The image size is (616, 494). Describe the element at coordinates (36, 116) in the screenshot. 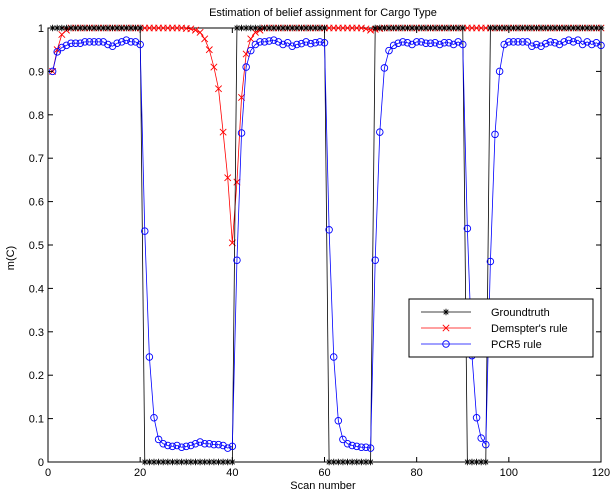

I see `y-tick-label: 0.8` at that location.